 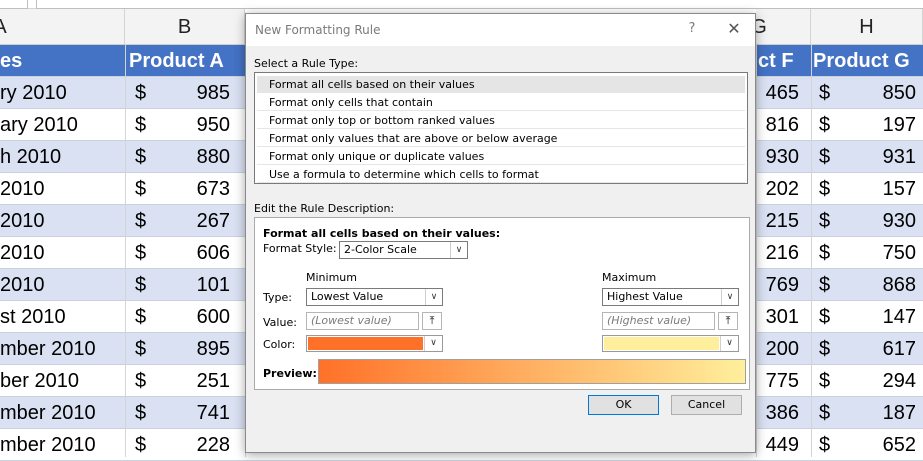 I want to click on cell-product-f: 215, so click(x=782, y=221).